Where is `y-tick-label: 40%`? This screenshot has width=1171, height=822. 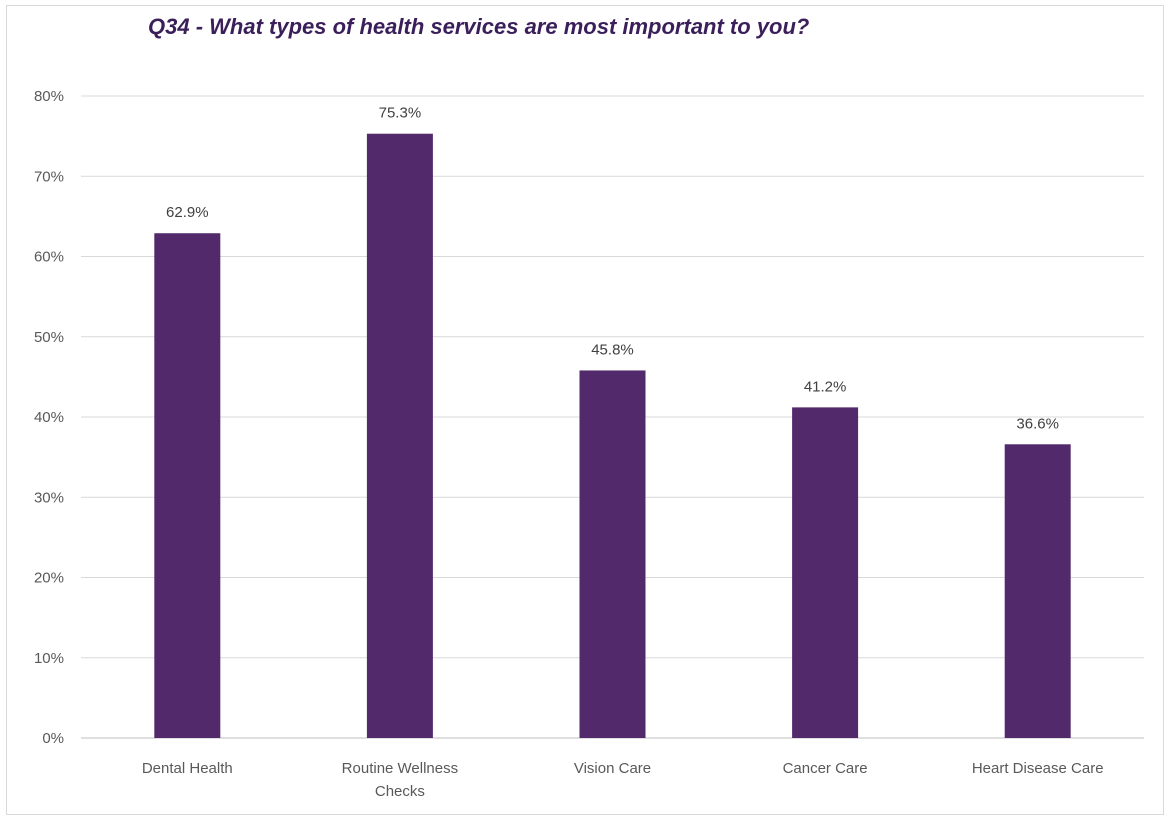 y-tick-label: 40% is located at coordinates (49, 417).